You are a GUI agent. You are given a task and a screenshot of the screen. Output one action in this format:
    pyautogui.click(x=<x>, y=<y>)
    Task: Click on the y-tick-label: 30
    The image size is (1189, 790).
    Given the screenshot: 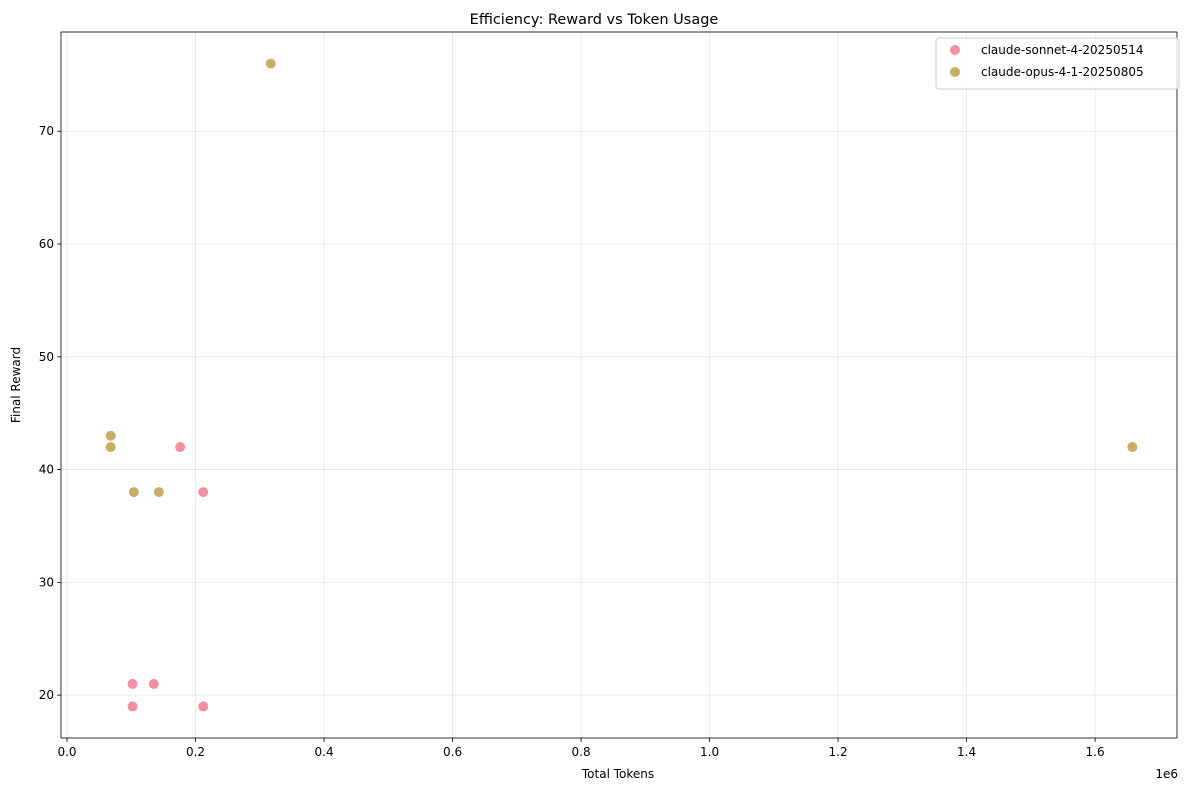 What is the action you would take?
    pyautogui.click(x=46, y=582)
    